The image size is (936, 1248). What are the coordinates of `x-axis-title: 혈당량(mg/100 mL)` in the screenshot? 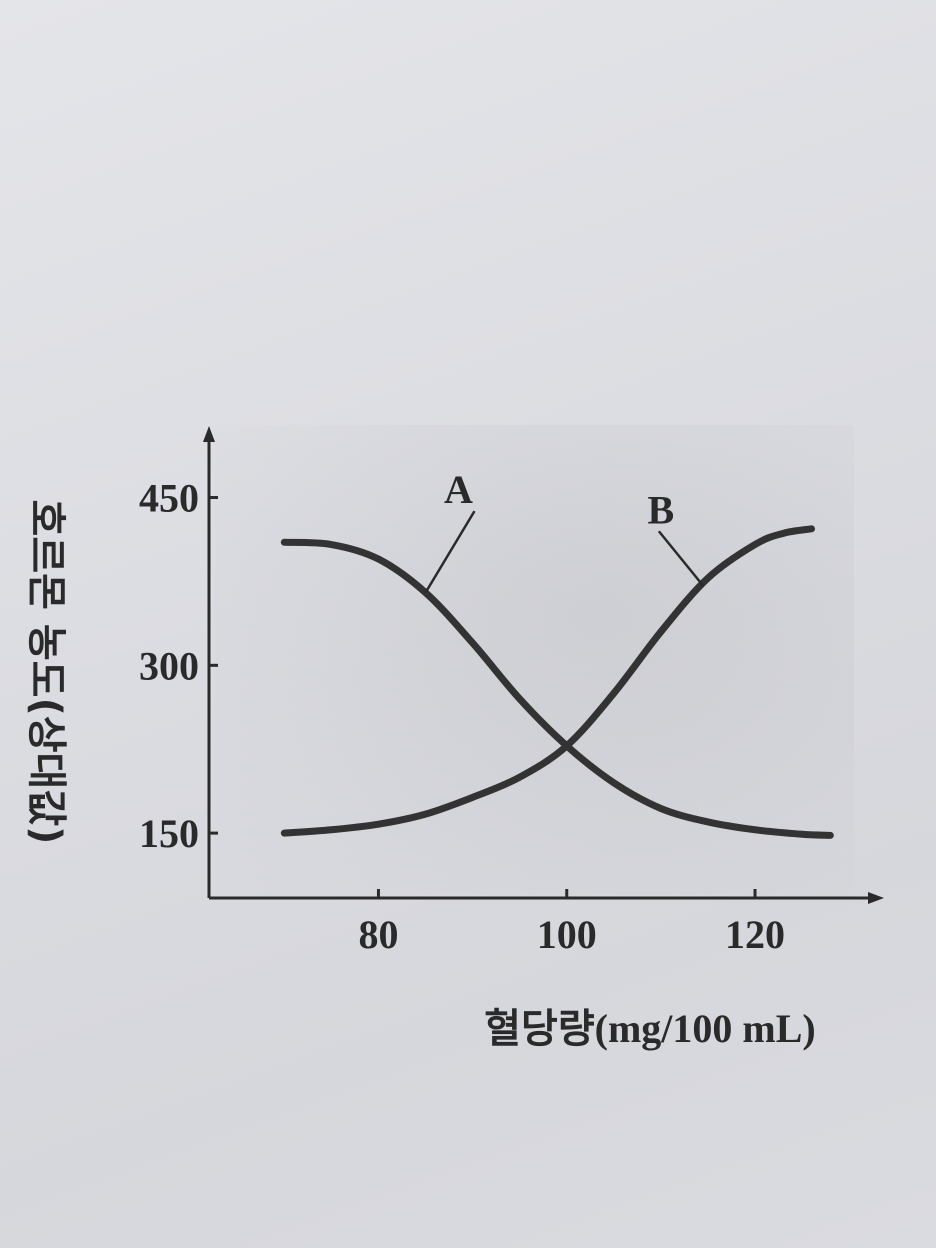 It's located at (650, 1028).